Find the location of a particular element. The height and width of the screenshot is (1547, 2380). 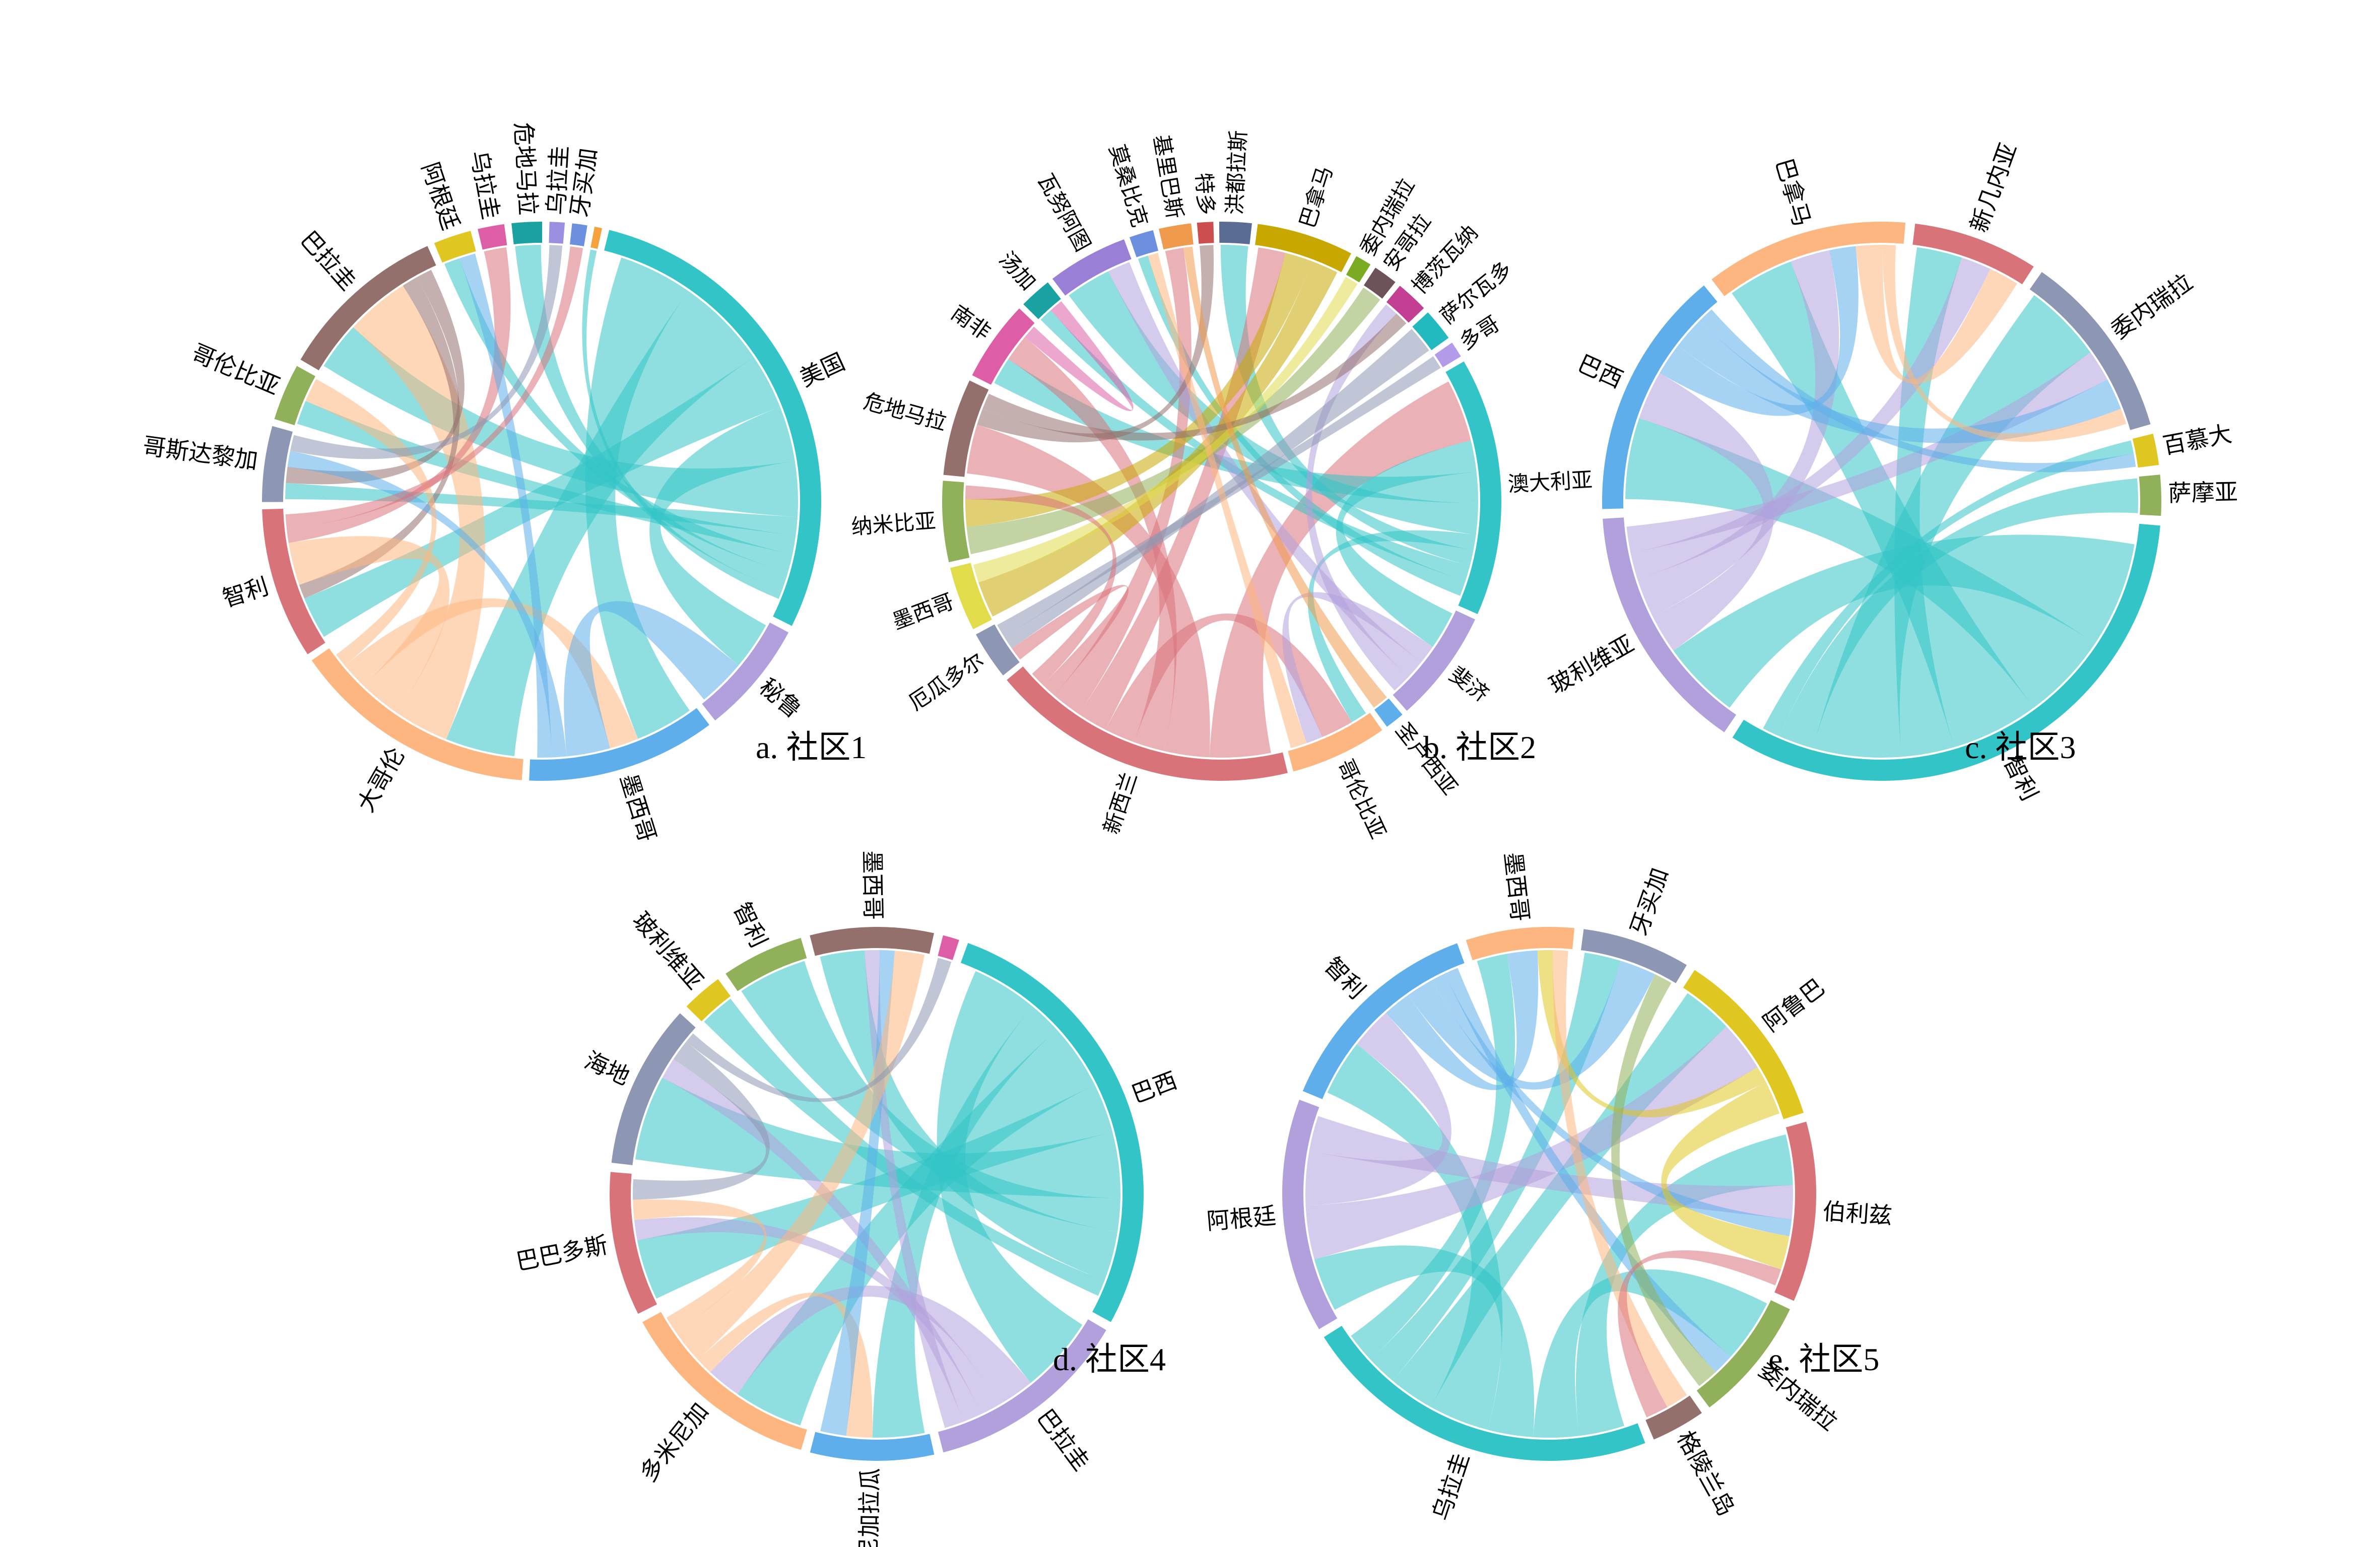

chord-node-label: 危地马拉 is located at coordinates (905, 412).